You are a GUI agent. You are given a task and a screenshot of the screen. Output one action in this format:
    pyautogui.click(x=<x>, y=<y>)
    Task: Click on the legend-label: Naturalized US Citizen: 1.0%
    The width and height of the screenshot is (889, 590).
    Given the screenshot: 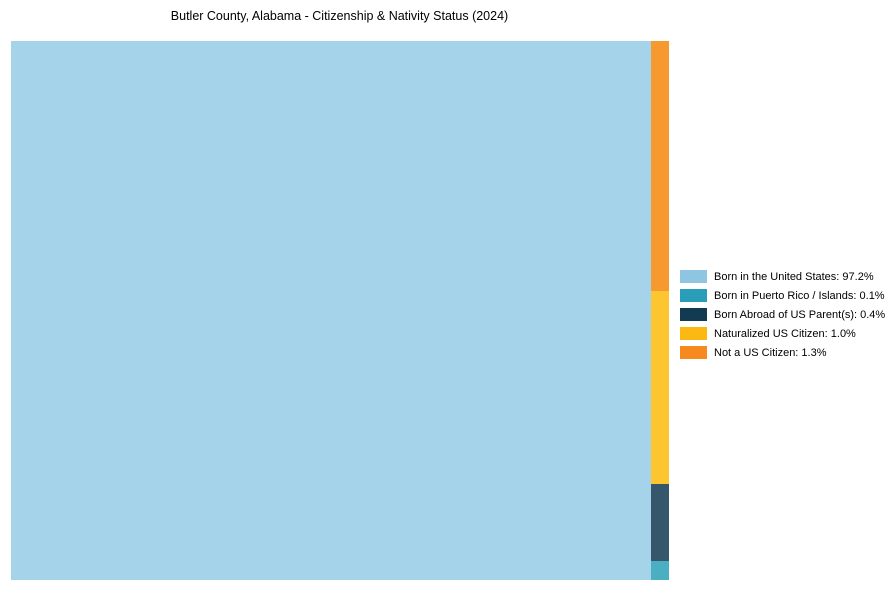 What is the action you would take?
    pyautogui.click(x=785, y=333)
    